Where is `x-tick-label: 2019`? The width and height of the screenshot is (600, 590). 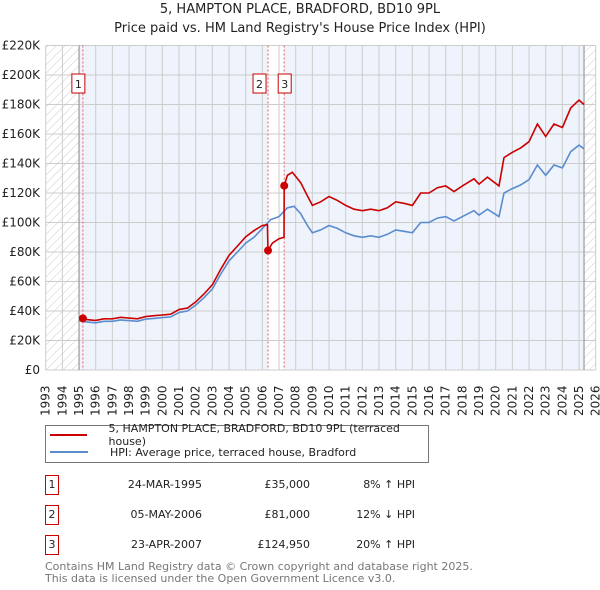 x-tick-label: 2019 is located at coordinates (479, 400).